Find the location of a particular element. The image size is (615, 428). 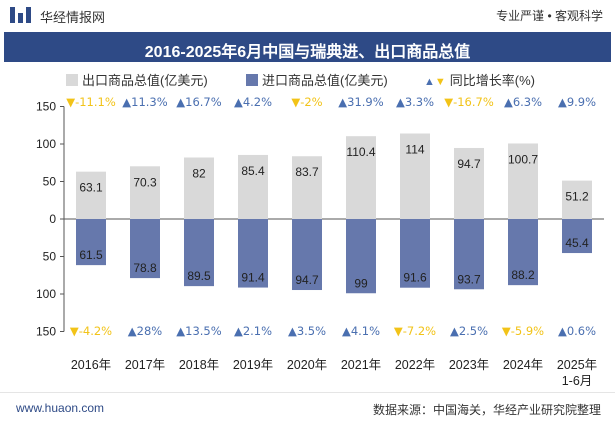

top-bar: 华经情报网 专业严谨 • 客观科学 is located at coordinates (307, 16).